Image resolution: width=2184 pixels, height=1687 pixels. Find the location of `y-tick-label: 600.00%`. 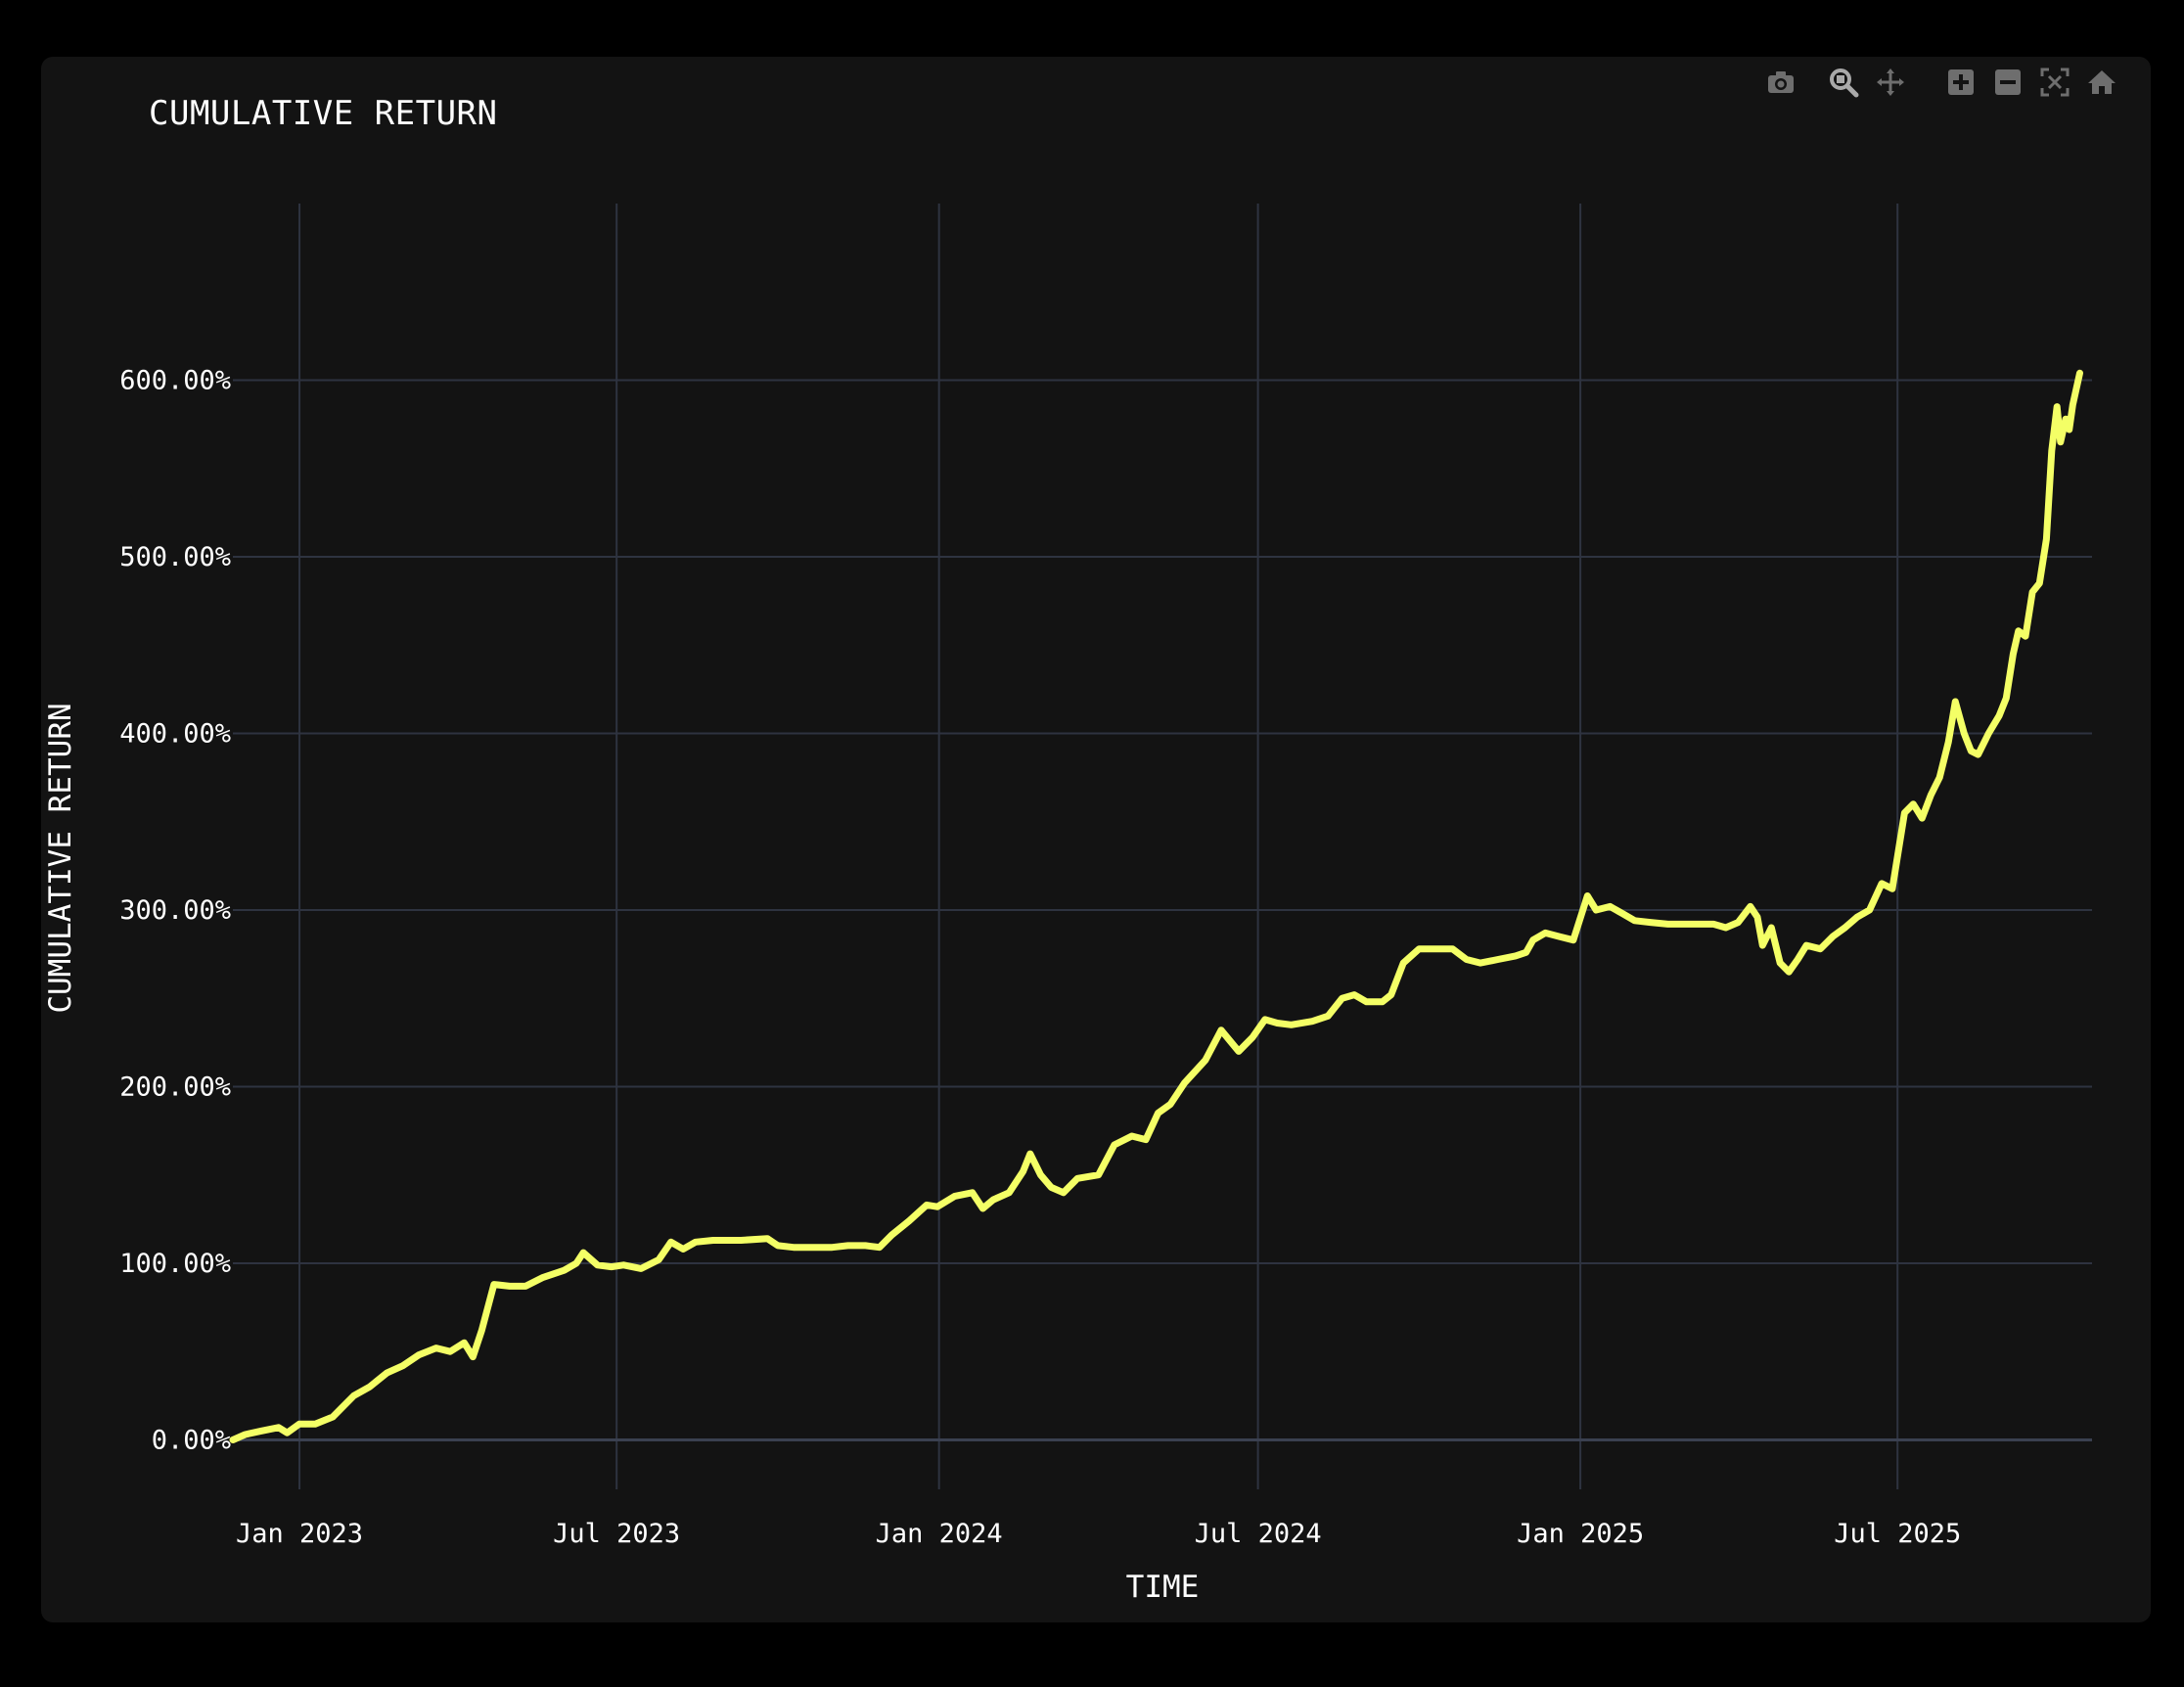

y-tick-label: 600.00% is located at coordinates (175, 380).